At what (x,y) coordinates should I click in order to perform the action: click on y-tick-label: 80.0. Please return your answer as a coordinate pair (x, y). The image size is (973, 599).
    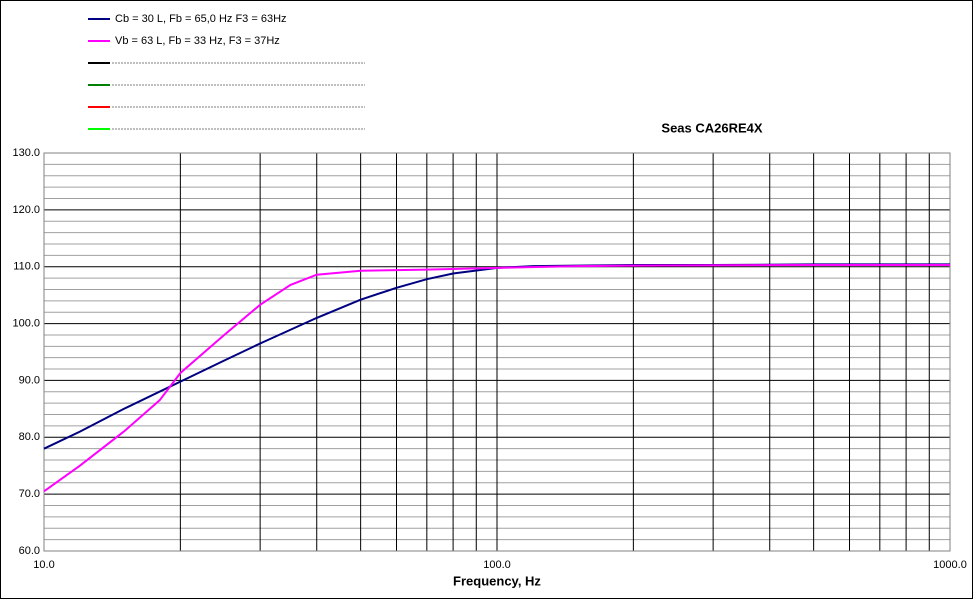
    Looking at the image, I should click on (29, 437).